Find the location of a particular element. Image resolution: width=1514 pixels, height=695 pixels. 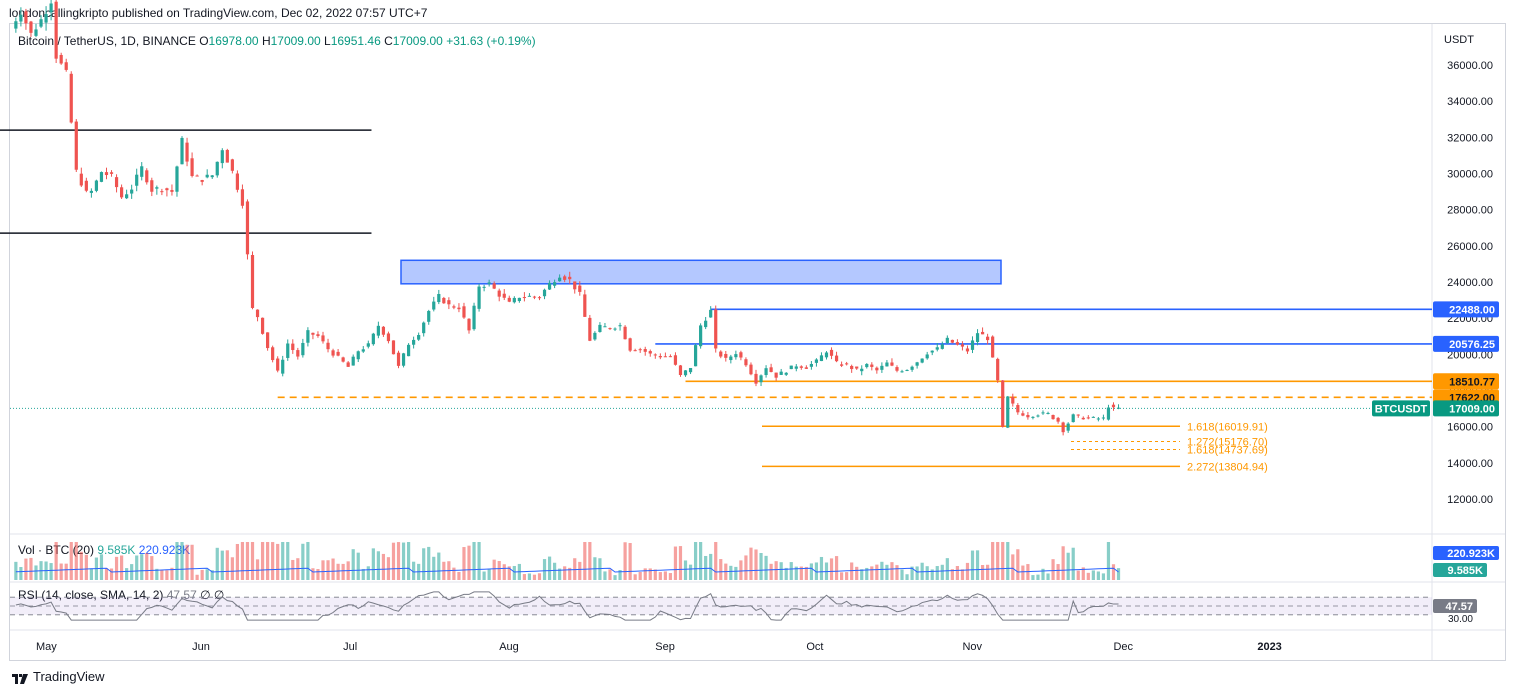

supply-zone-box is located at coordinates (701, 272).